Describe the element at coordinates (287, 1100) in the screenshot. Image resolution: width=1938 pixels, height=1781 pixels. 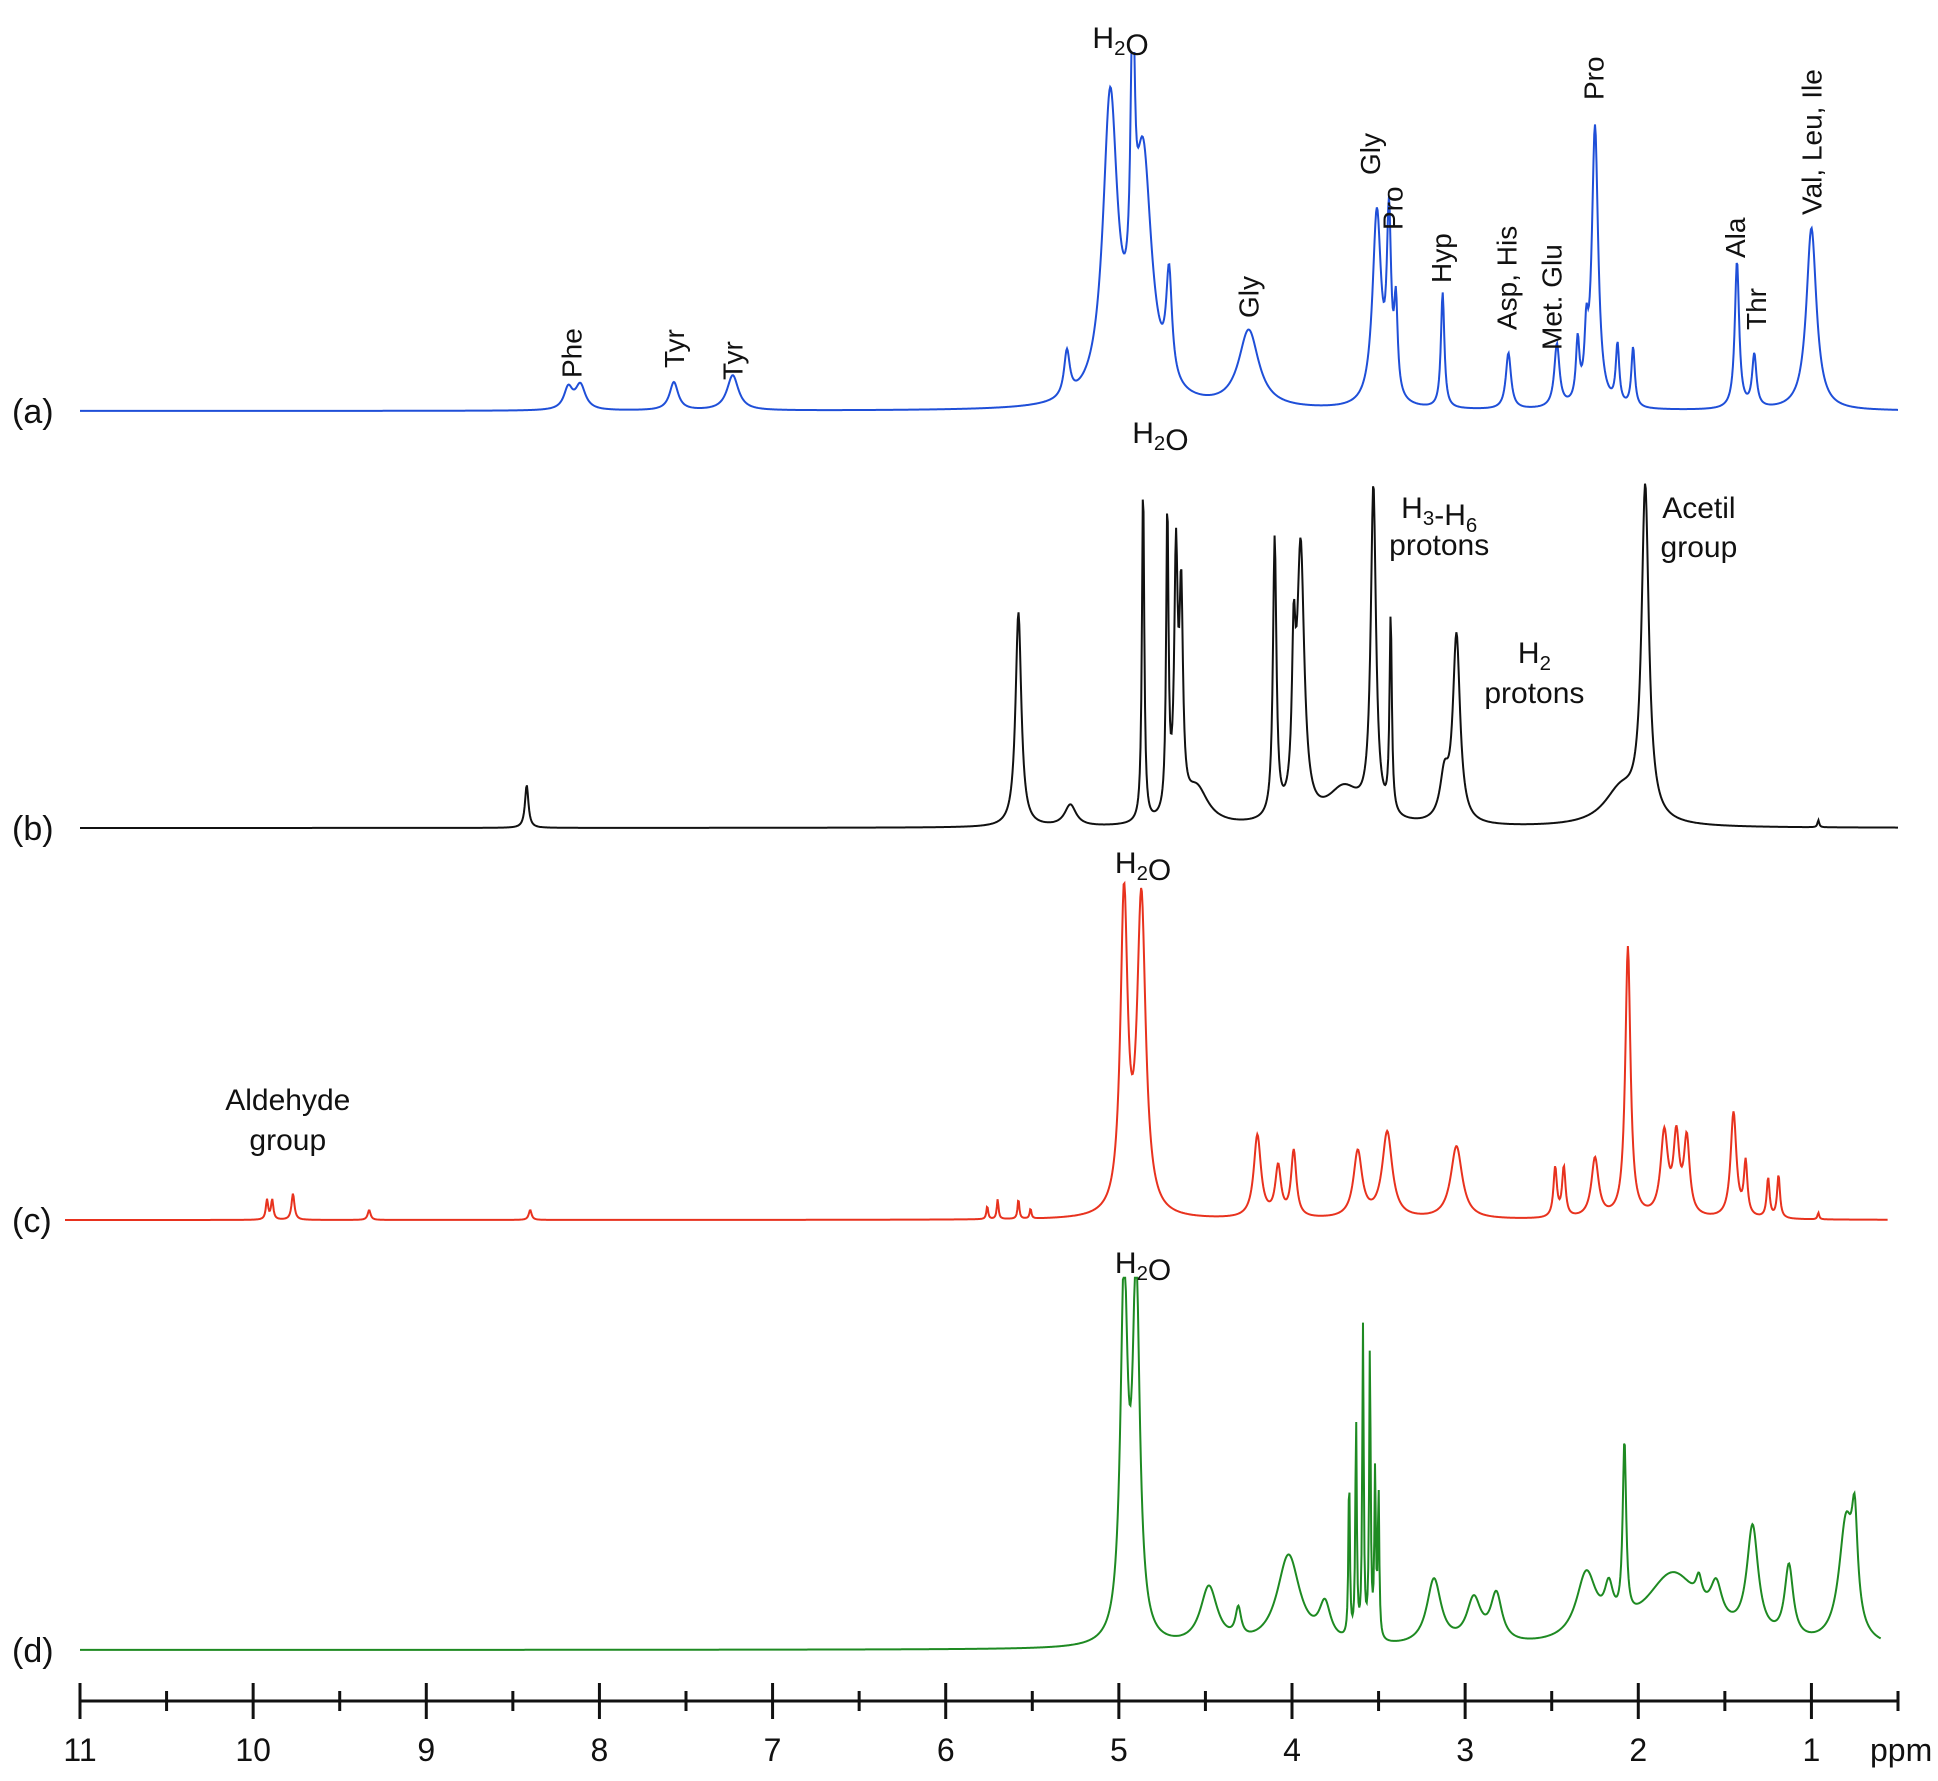
I see `annotation-aldehyde: Aldehyde` at that location.